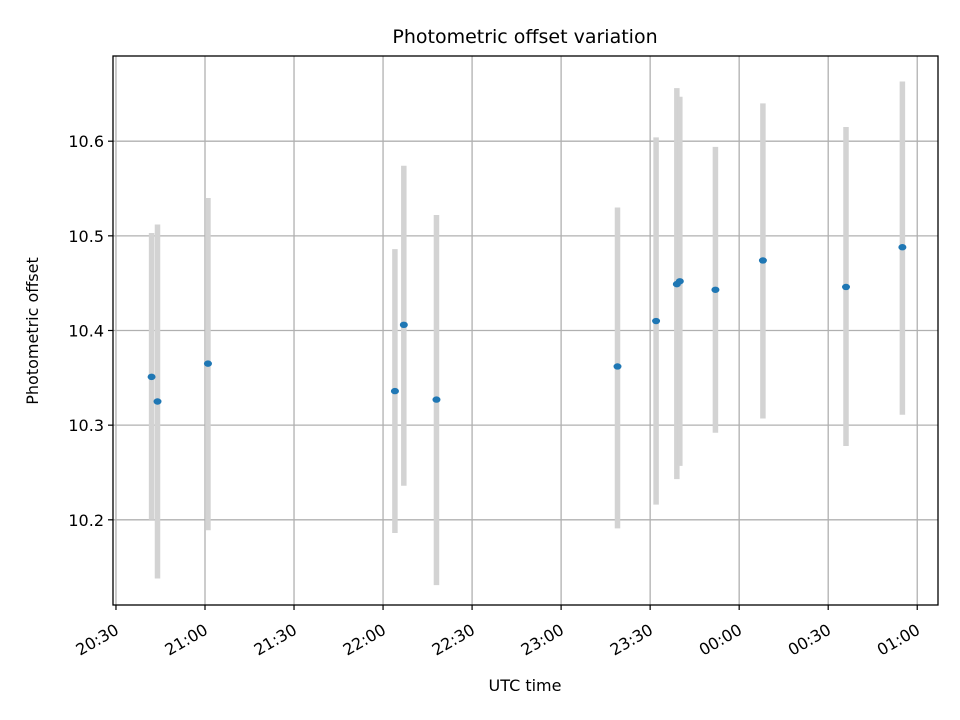 The width and height of the screenshot is (960, 720). Describe the element at coordinates (86, 141) in the screenshot. I see `y-tick-label: 10.6` at that location.